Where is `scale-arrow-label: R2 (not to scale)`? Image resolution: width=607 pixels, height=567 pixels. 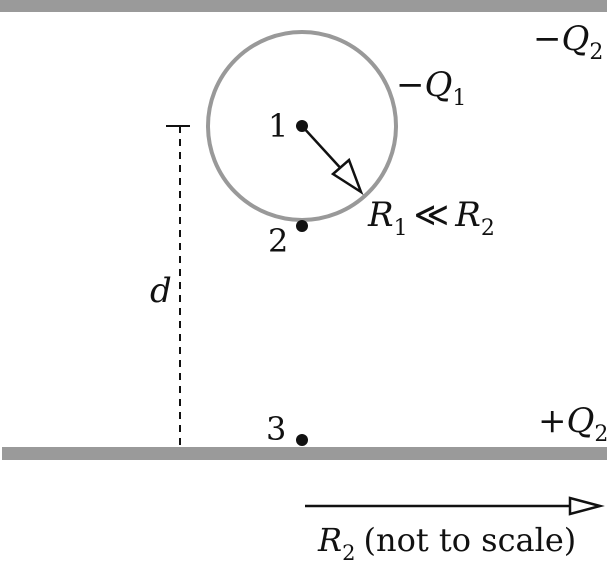
scale-arrow-label: R2 (not to scale) is located at coordinates (446, 543).